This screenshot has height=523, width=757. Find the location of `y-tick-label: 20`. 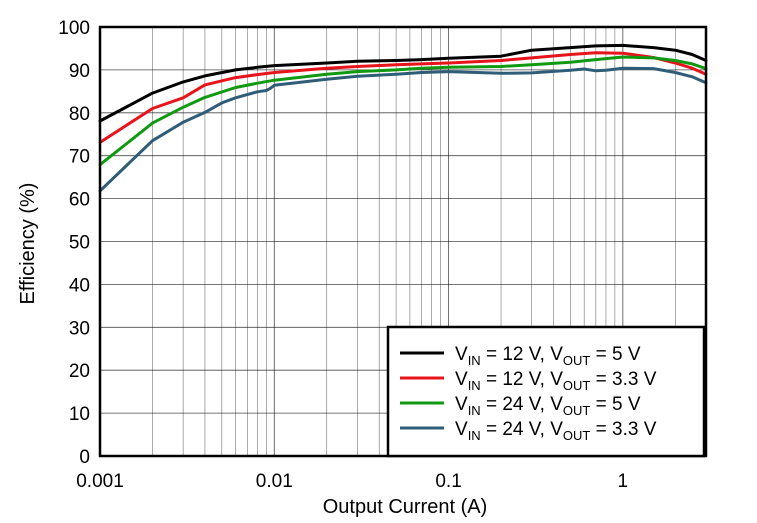

y-tick-label: 20 is located at coordinates (79, 371).